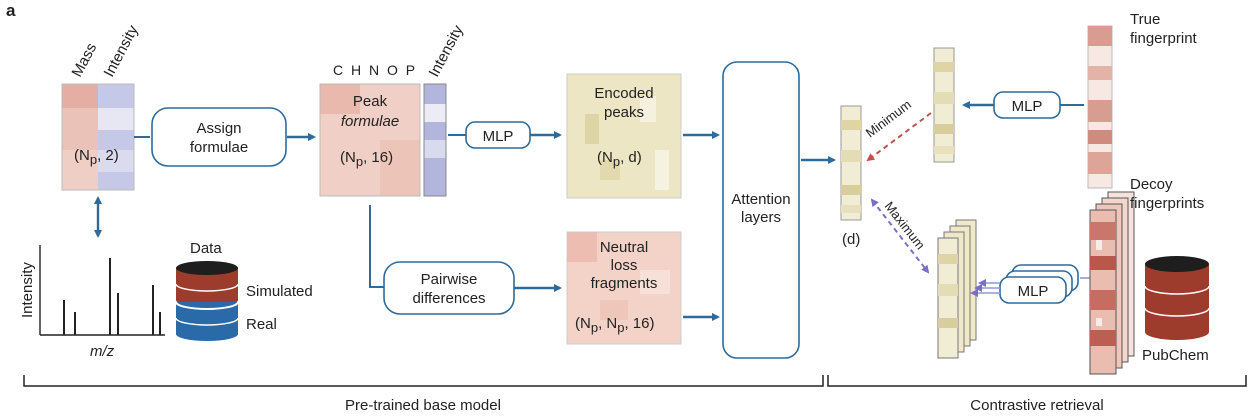  What do you see at coordinates (383, 140) in the screenshot?
I see `peak-formulae-matrix: Peak formulae (Np, 16)` at bounding box center [383, 140].